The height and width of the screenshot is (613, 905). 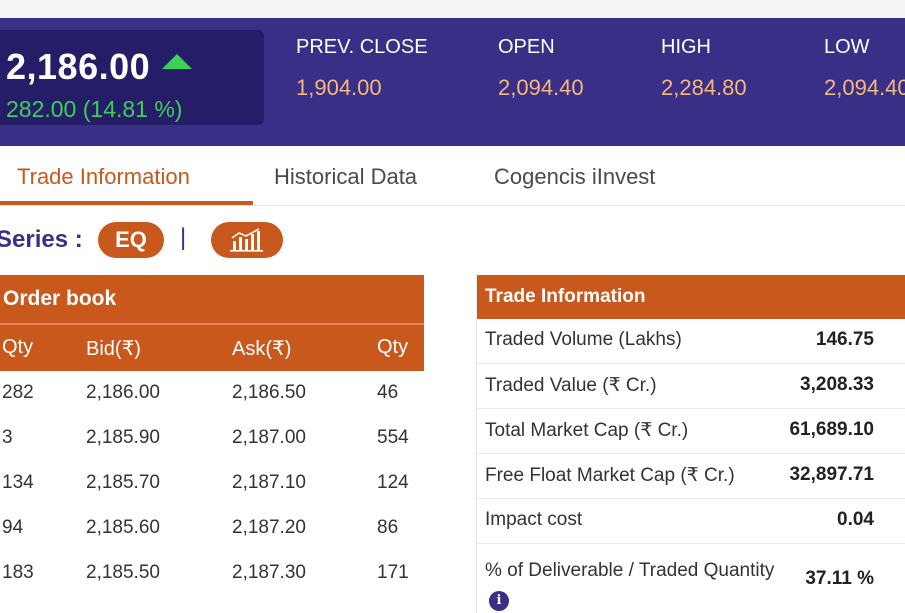 What do you see at coordinates (18, 572) in the screenshot?
I see `bid-qty: 183` at bounding box center [18, 572].